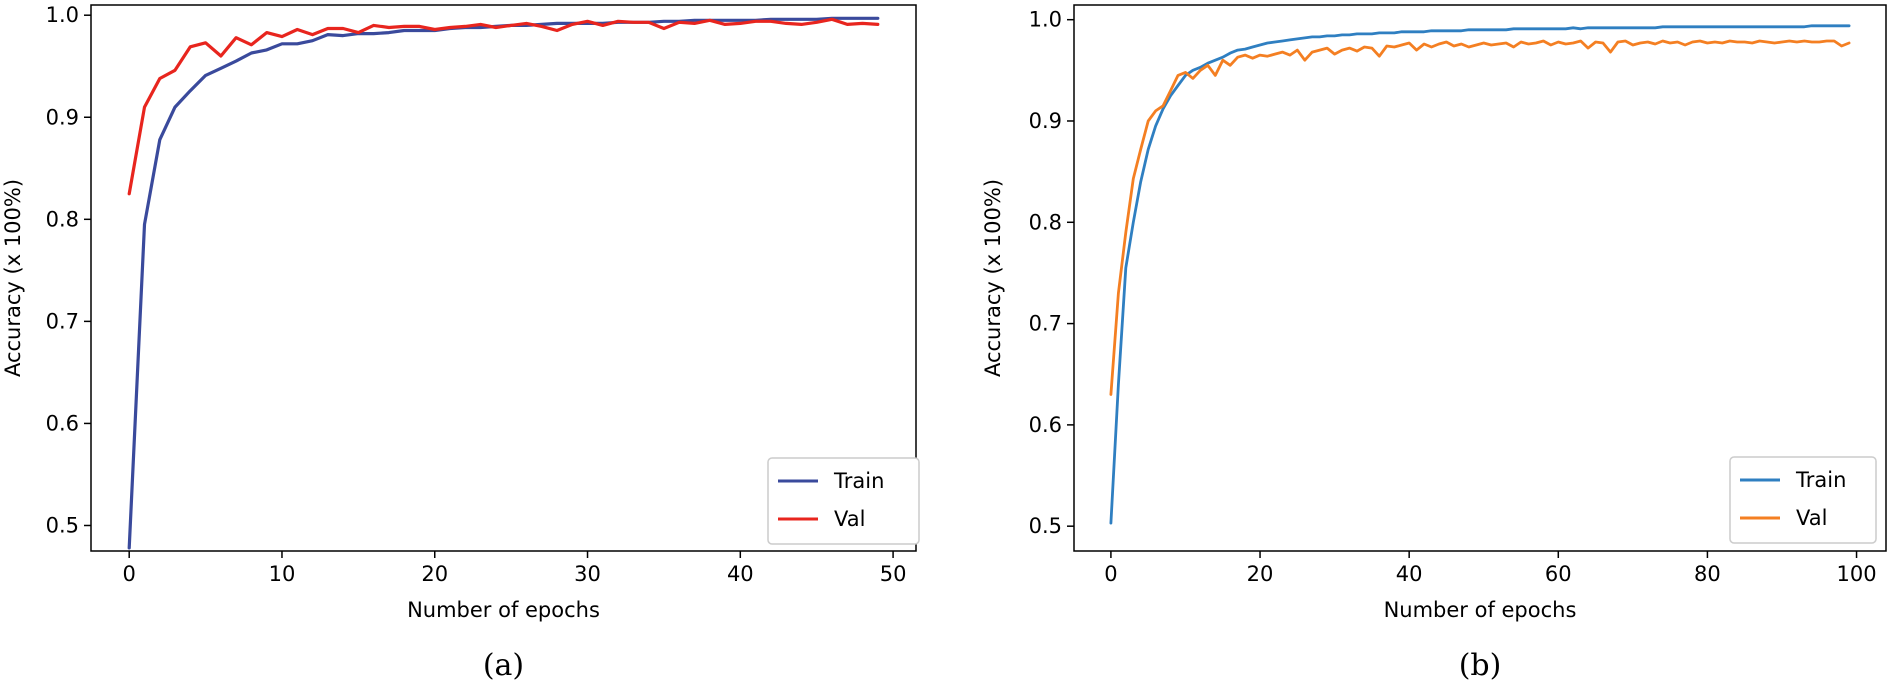  Describe the element at coordinates (893, 574) in the screenshot. I see `x-tick-label: 50` at that location.